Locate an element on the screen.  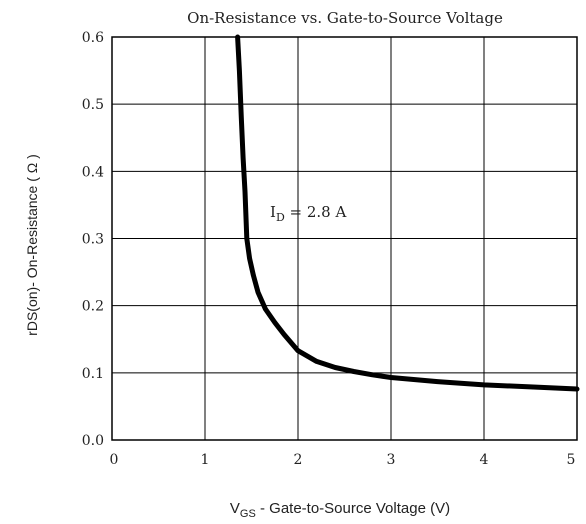
y-axis-label: rDS(on)- On-Resistance ( Ω ) is located at coordinates (32, 245).